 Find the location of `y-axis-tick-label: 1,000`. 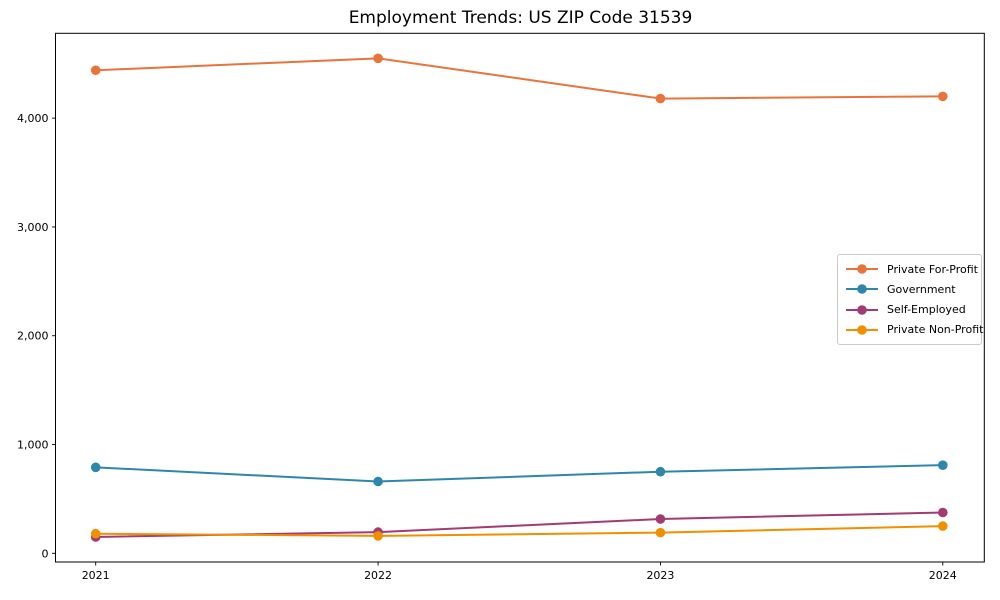

y-axis-tick-label: 1,000 is located at coordinates (33, 445).